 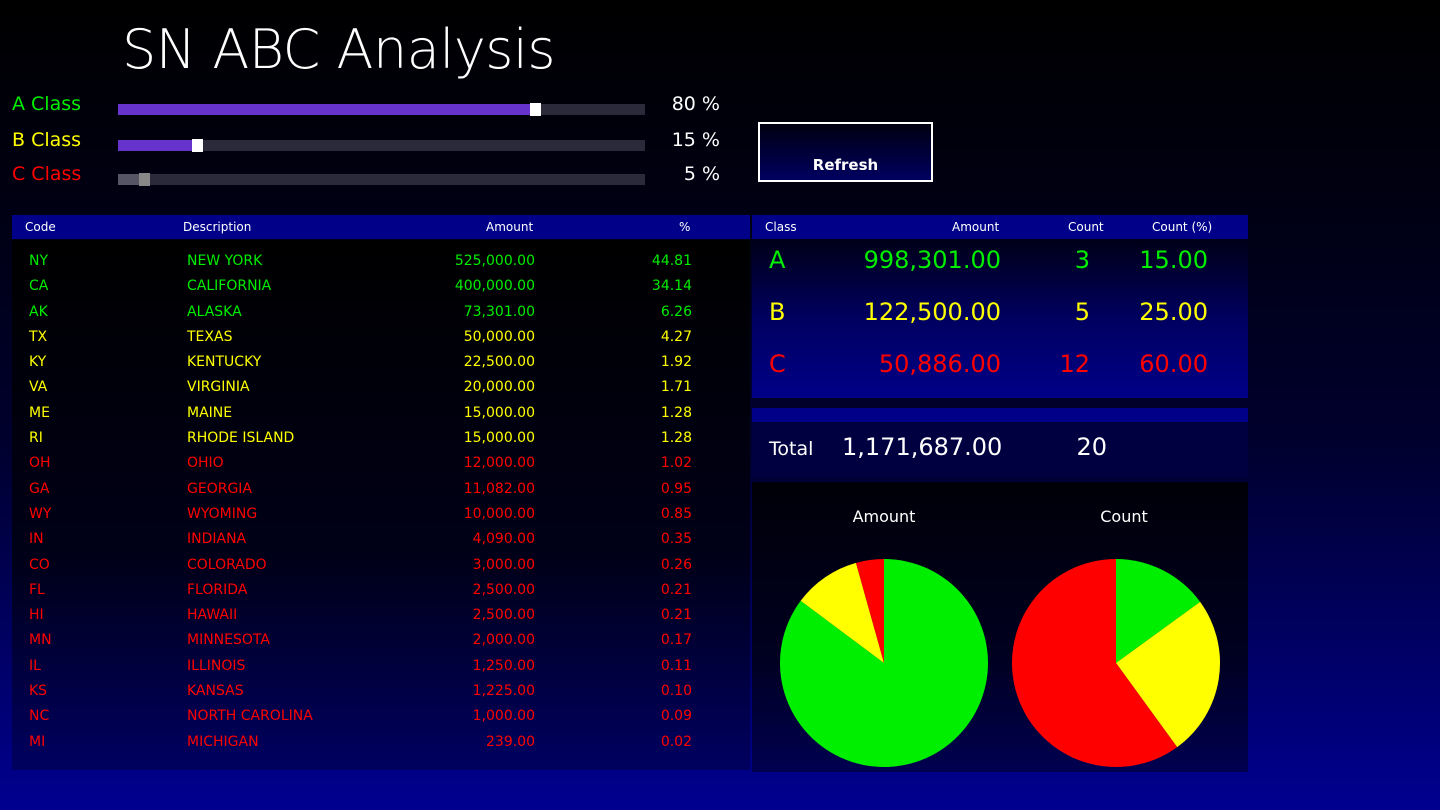 I want to click on item-code: CA, so click(x=39, y=286).